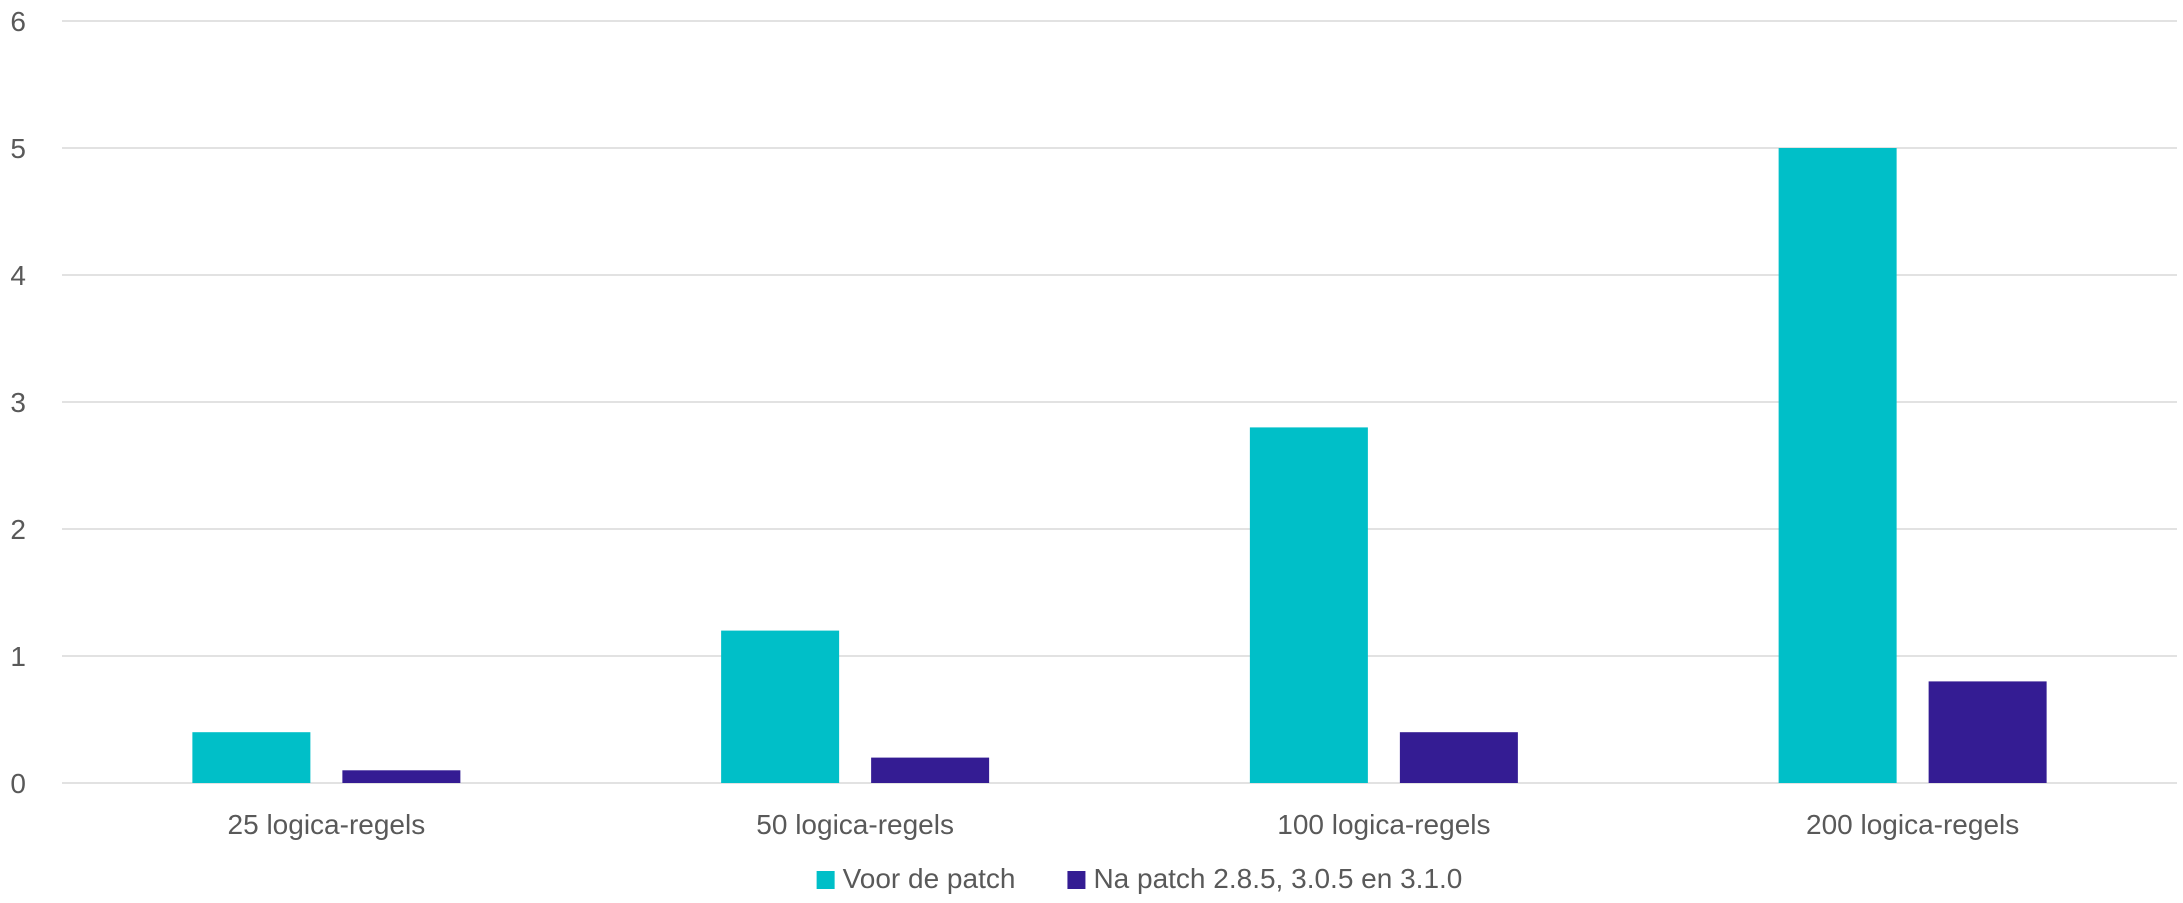  What do you see at coordinates (1912, 824) in the screenshot?
I see `x-category-label: 200 logica-regels` at bounding box center [1912, 824].